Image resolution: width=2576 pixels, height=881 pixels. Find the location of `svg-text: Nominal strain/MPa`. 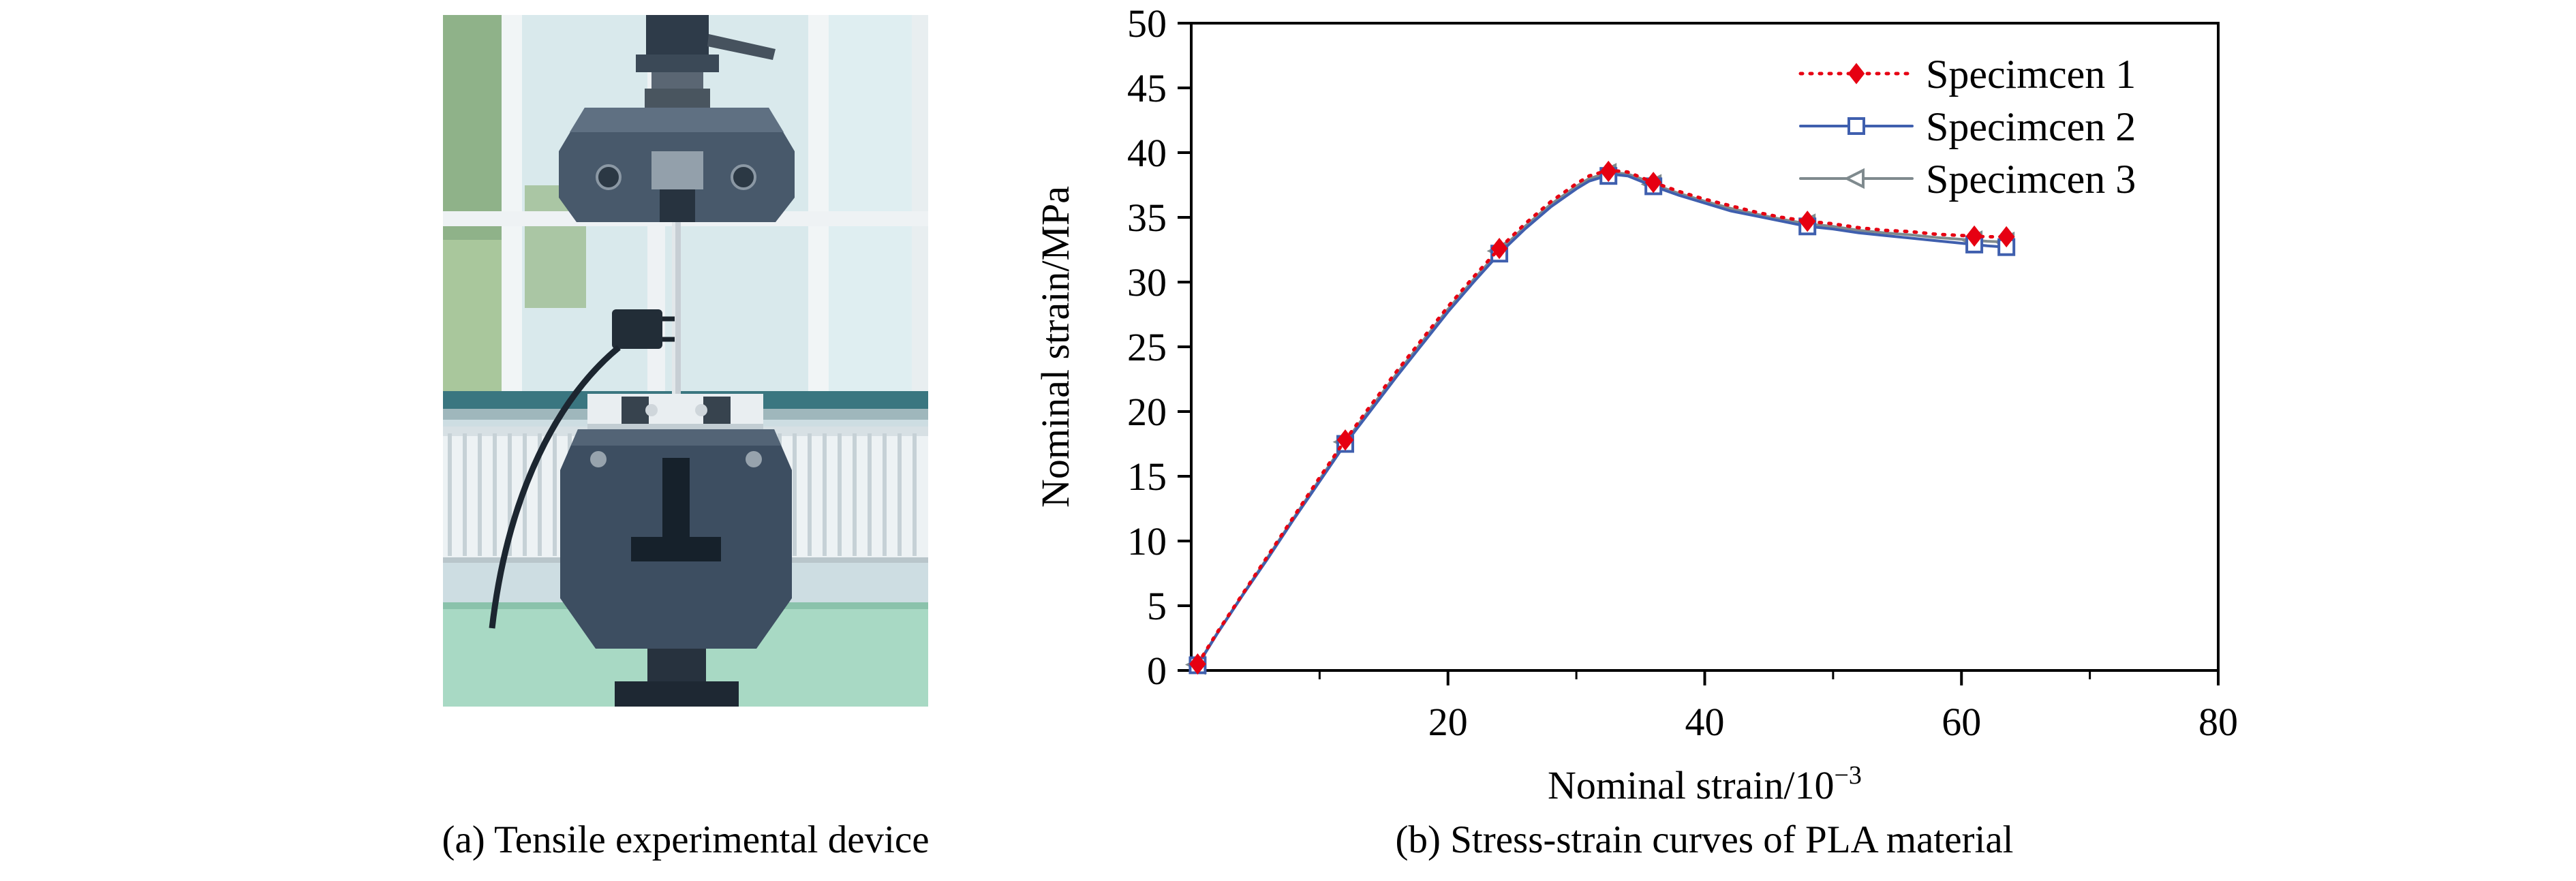

svg-text: Nominal strain/MPa is located at coordinates (1055, 347).